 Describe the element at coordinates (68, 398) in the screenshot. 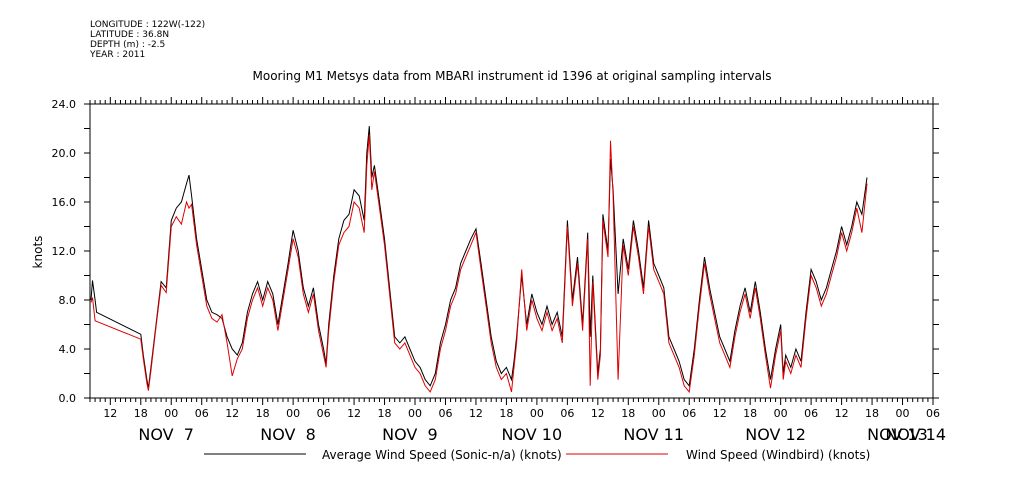

I see `y-tick-label: 0.0` at that location.